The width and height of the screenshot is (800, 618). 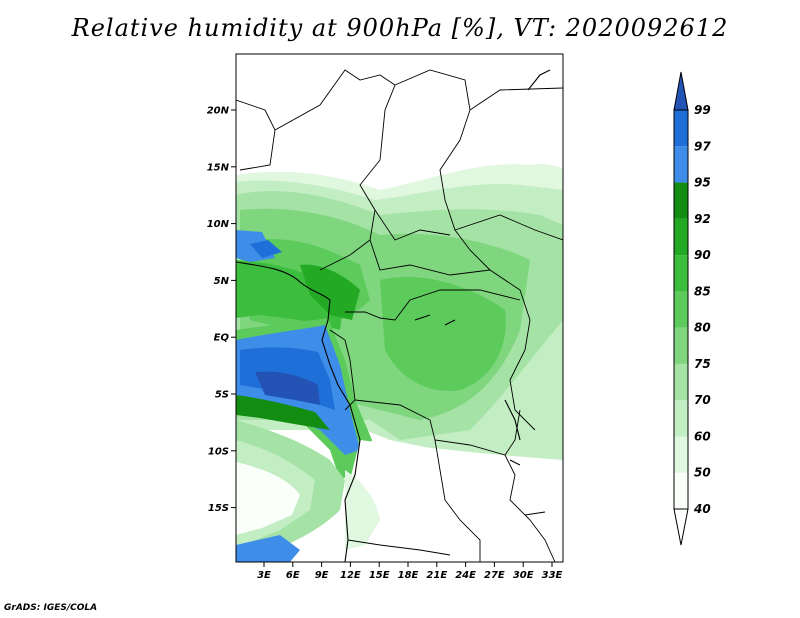 What do you see at coordinates (702, 509) in the screenshot?
I see `colorbar-label: 40` at bounding box center [702, 509].